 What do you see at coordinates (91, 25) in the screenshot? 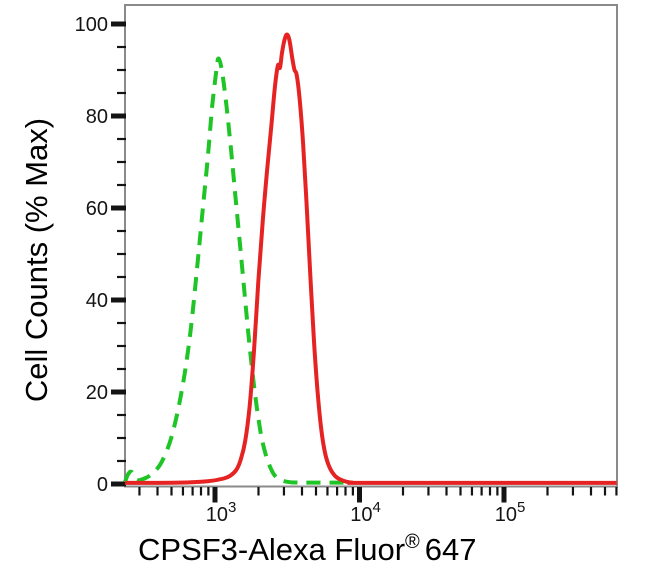
I see `y-tick-label: 100` at bounding box center [91, 25].